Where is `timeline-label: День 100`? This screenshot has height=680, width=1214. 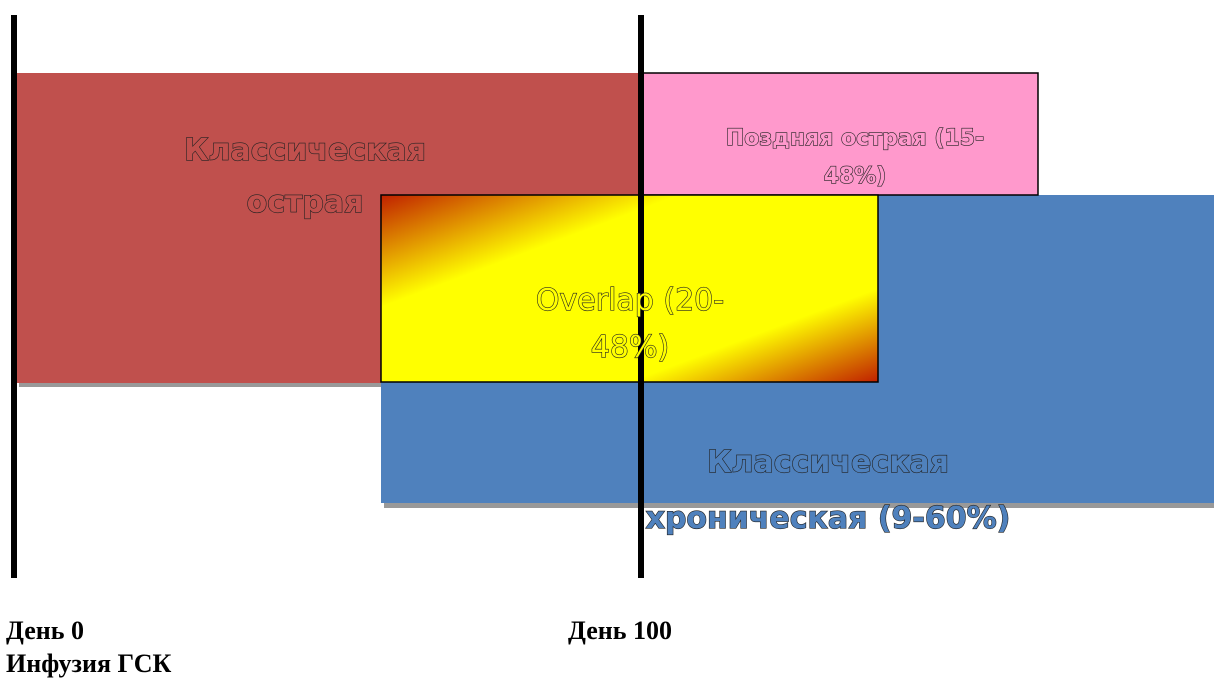 timeline-label: День 100 is located at coordinates (620, 630).